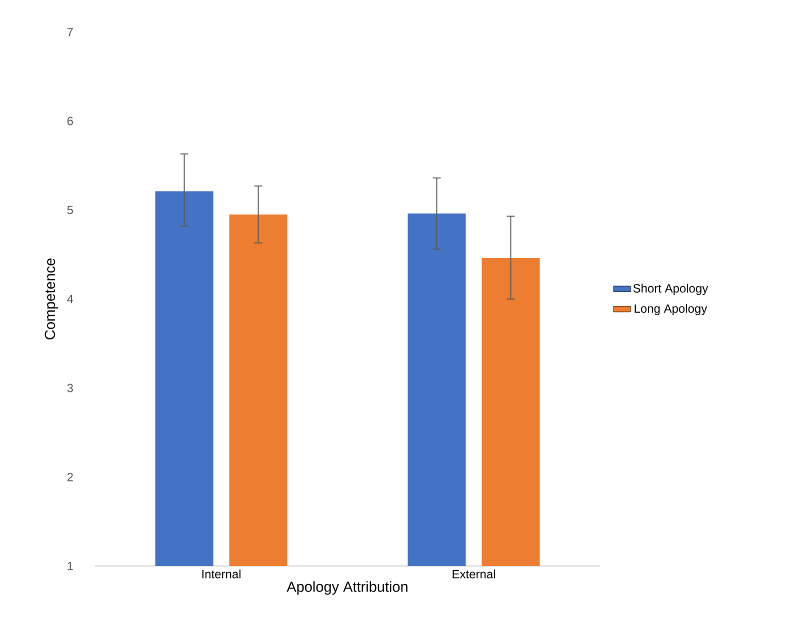 The width and height of the screenshot is (794, 642). Describe the element at coordinates (473, 574) in the screenshot. I see `x-tick-label: External` at that location.